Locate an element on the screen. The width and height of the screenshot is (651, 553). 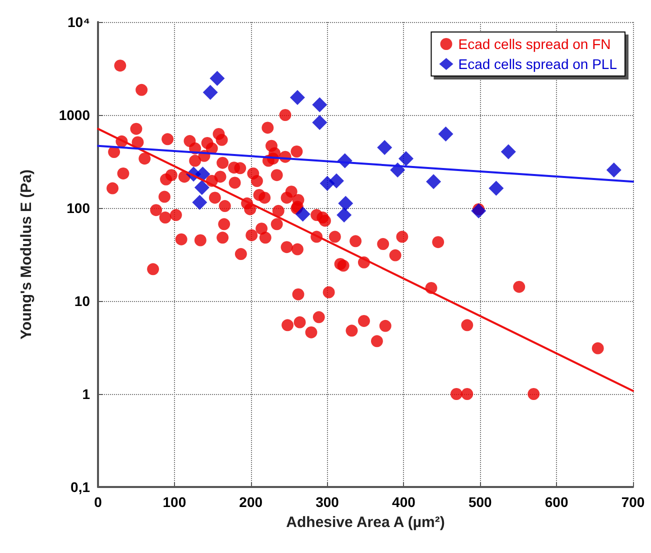
y-tick-label: 0,1 is located at coordinates (80, 487).